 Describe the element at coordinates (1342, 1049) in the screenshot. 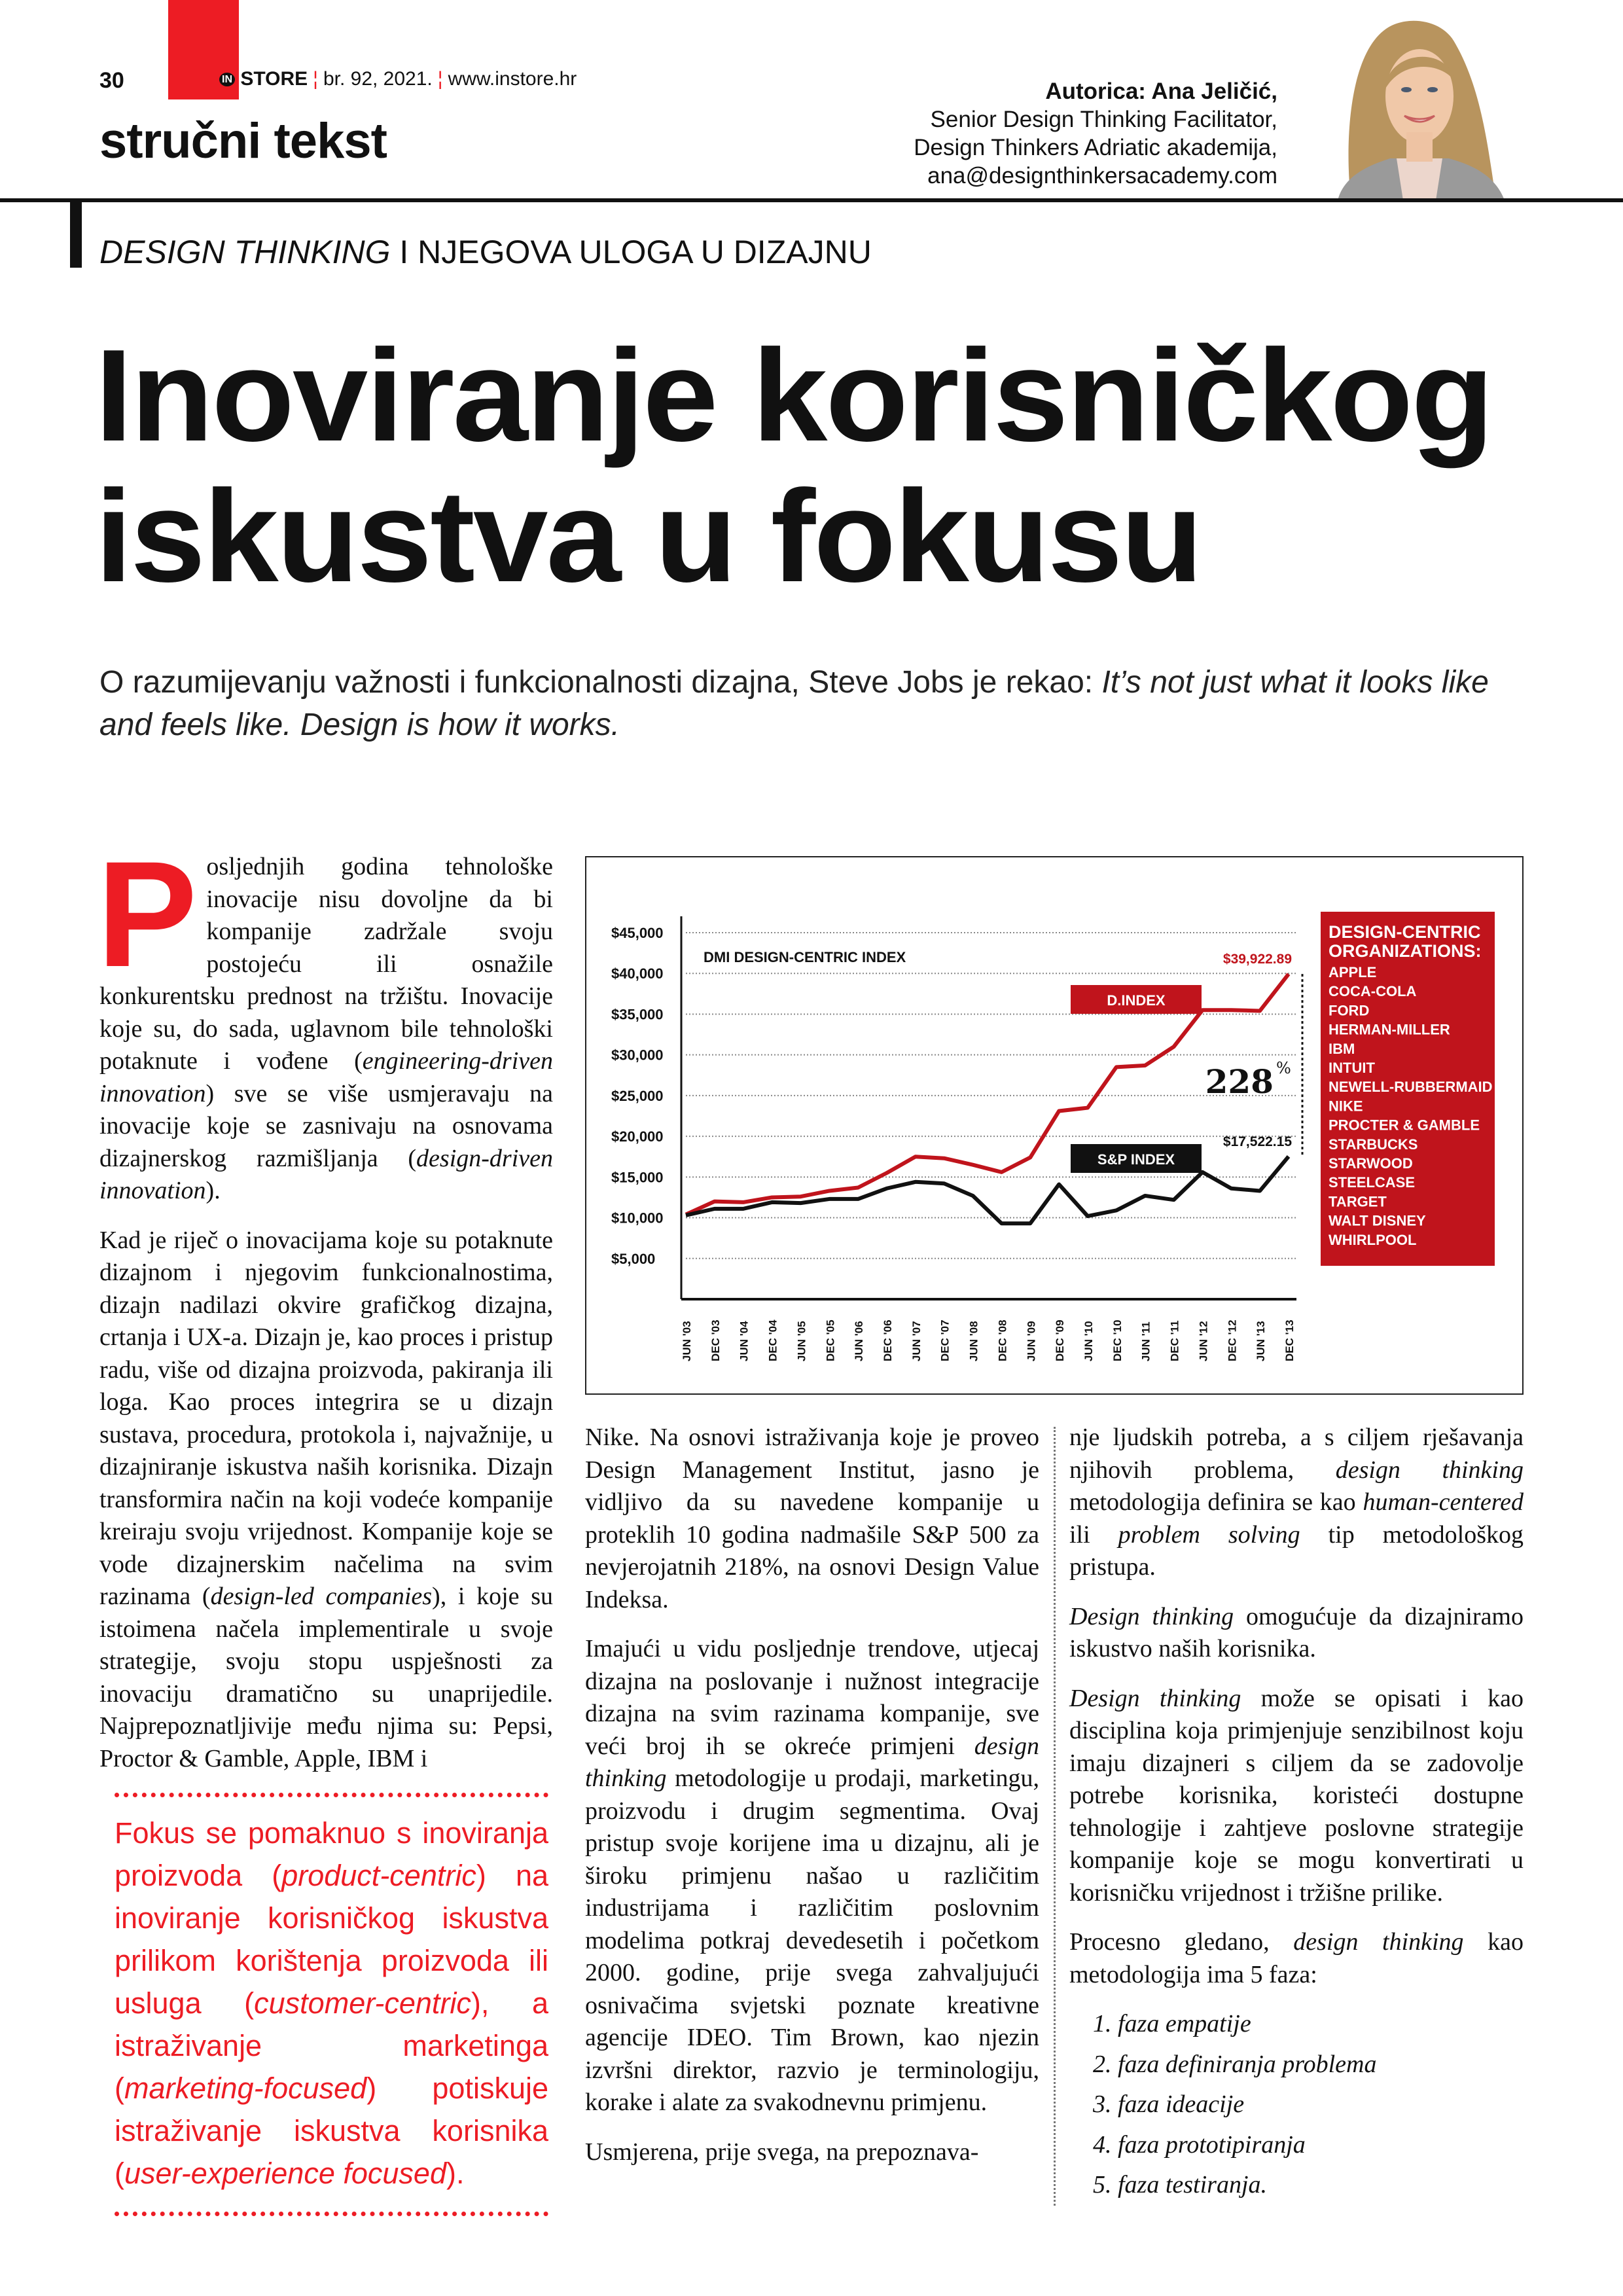

I see `organization-item: IBM` at that location.